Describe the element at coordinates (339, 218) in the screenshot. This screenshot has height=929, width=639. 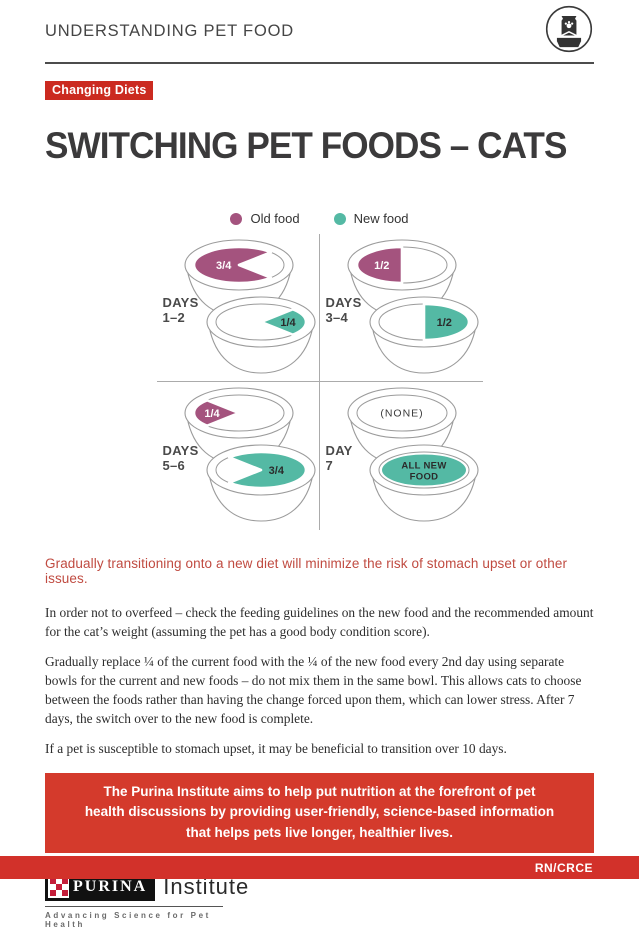
I see `new-food-dot-icon` at that location.